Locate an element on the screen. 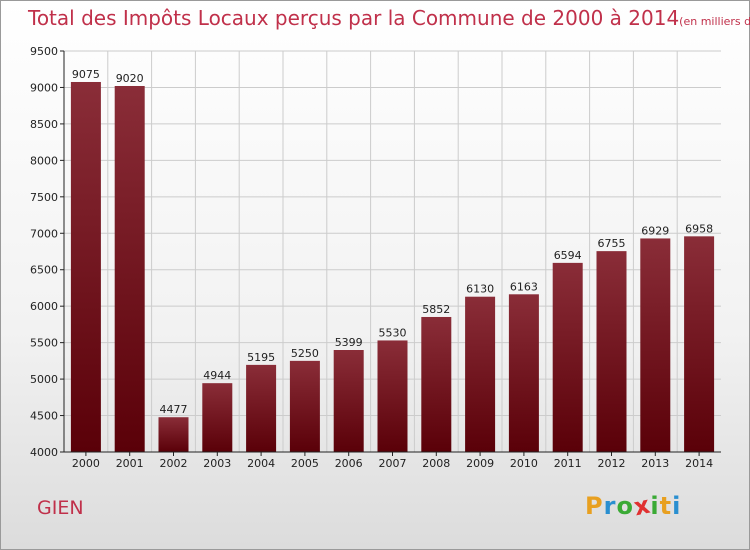 The width and height of the screenshot is (750, 550). x-tick-label-2006: 2006 is located at coordinates (349, 463).